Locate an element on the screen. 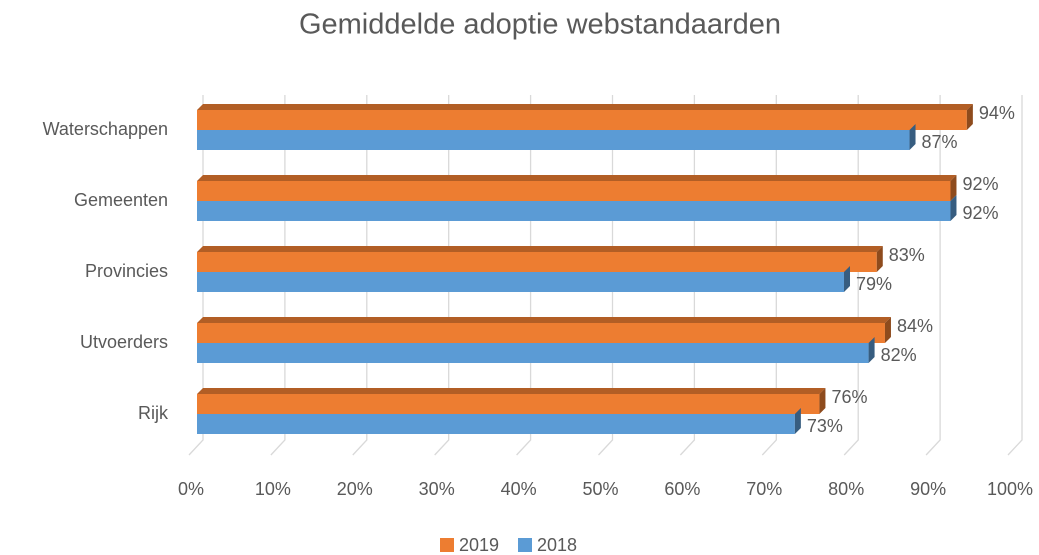  value-label: 84% is located at coordinates (915, 326).